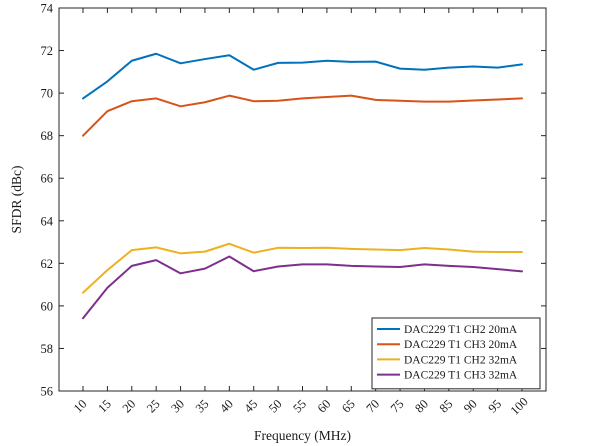 The width and height of the screenshot is (598, 446). What do you see at coordinates (47, 136) in the screenshot?
I see `y-tick-label: 68` at bounding box center [47, 136].